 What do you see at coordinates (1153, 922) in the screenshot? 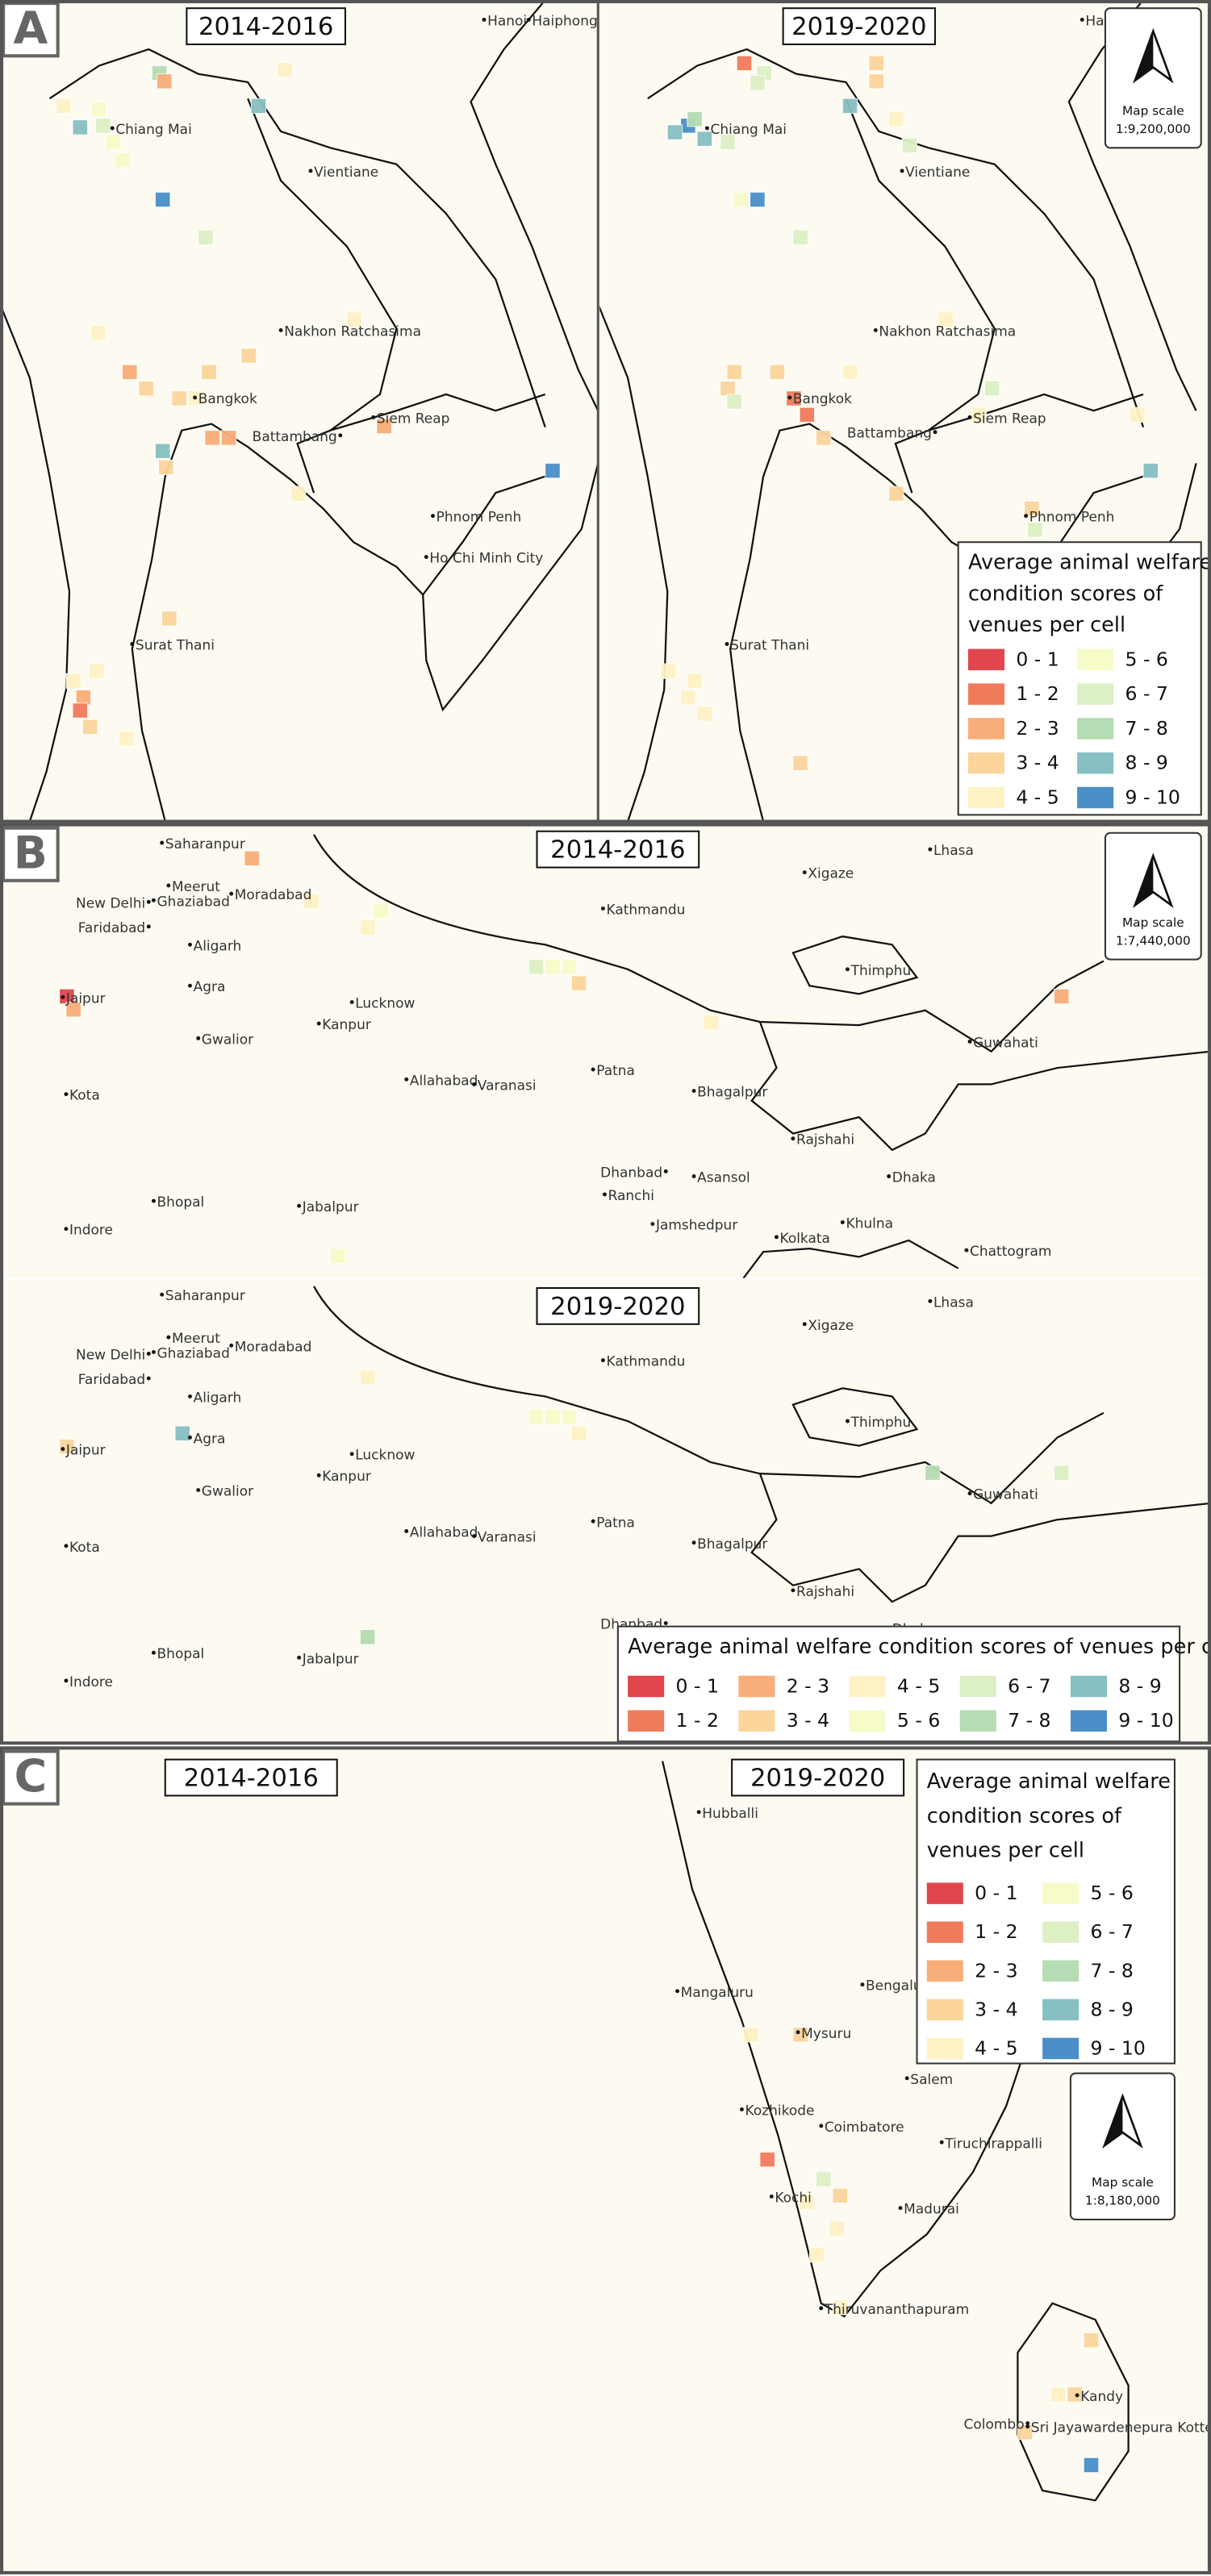
I see `scale-title: Map scale` at bounding box center [1153, 922].